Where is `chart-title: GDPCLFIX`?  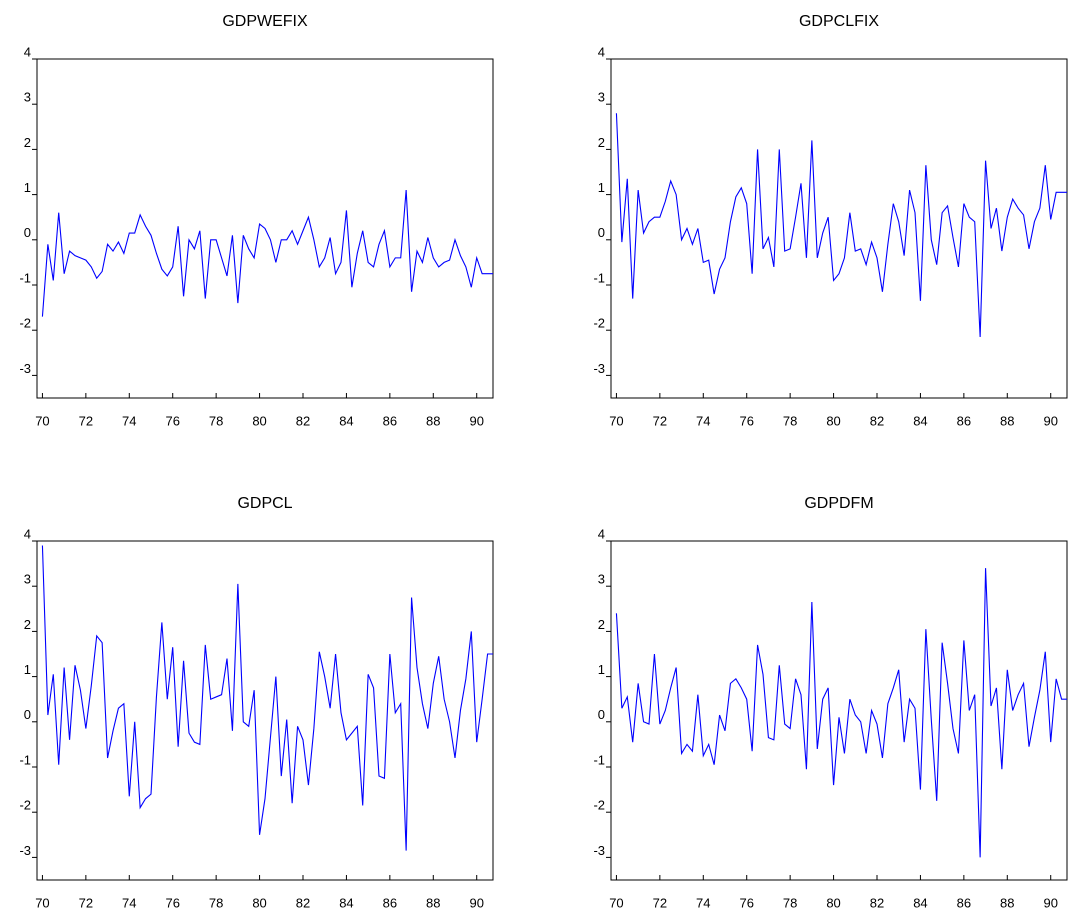 chart-title: GDPCLFIX is located at coordinates (839, 21).